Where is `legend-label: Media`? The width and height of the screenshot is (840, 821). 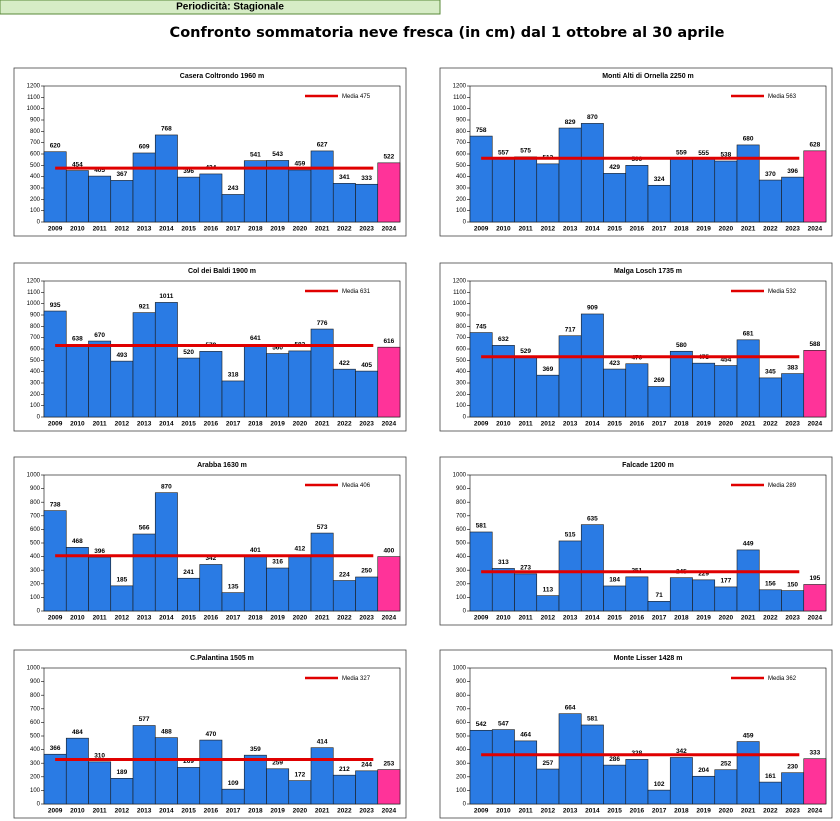 legend-label: Media is located at coordinates (350, 679).